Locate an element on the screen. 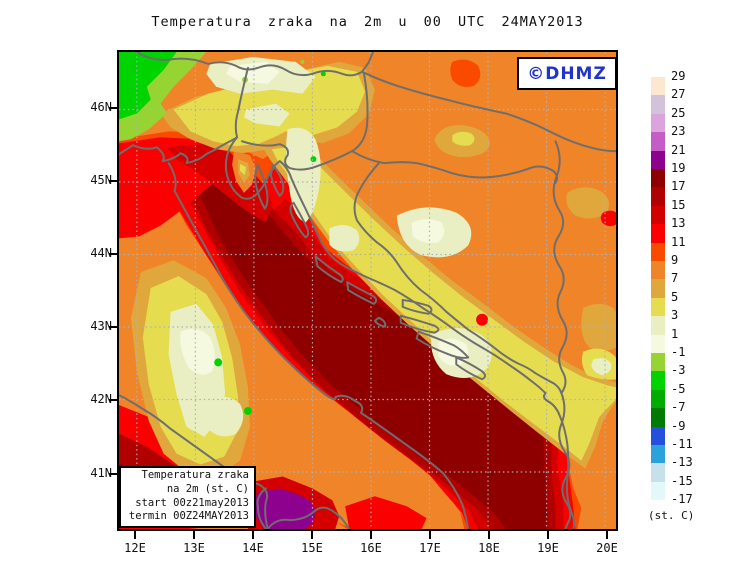 The height and width of the screenshot is (582, 740). info-line-4: termin 00Z24MAY2013 is located at coordinates (188, 516).